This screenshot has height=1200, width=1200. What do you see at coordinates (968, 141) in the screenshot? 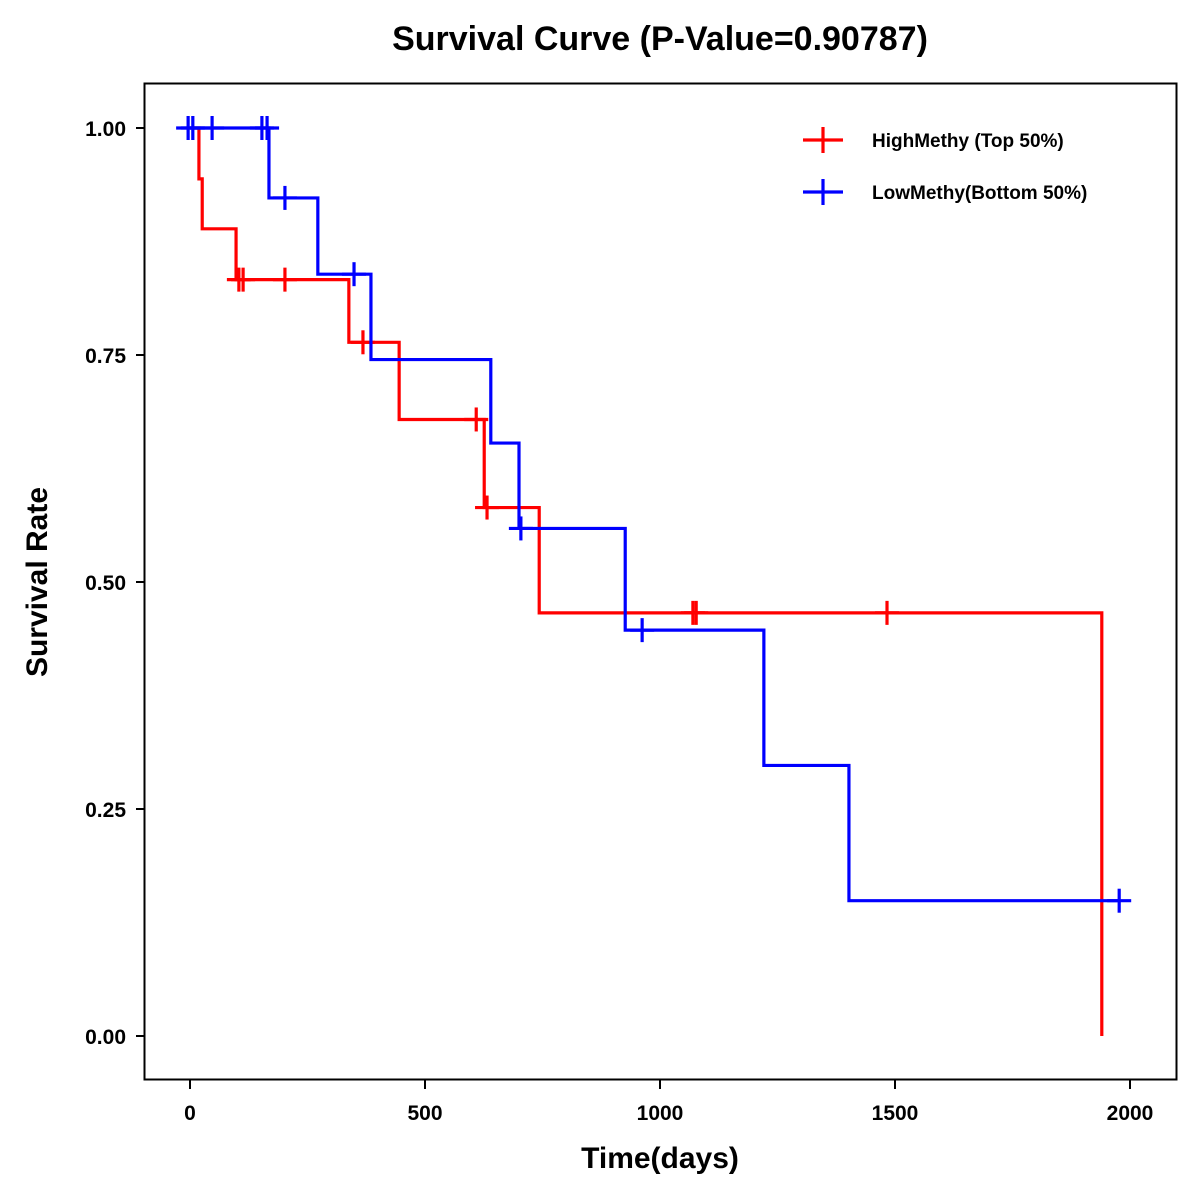
I see `legend-label: HighMethy (Top 50%)` at bounding box center [968, 141].